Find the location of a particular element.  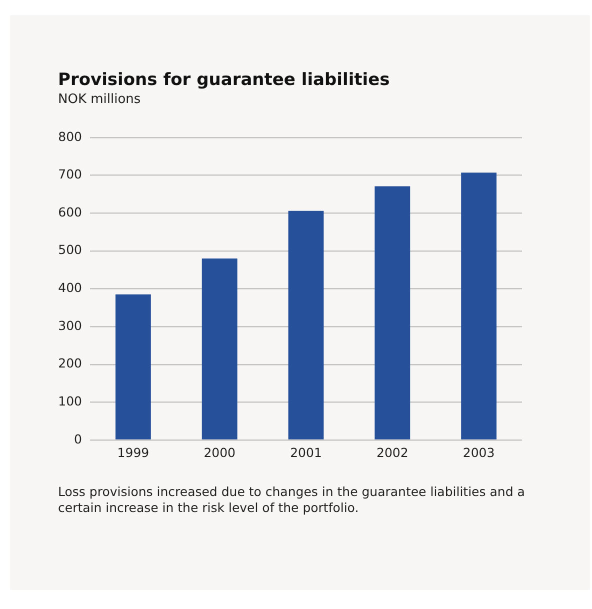

text: Loss provisions increased due to changes in the guarantee liabilities and a certain increase in the risk level of the portfolio. is located at coordinates (292, 500).